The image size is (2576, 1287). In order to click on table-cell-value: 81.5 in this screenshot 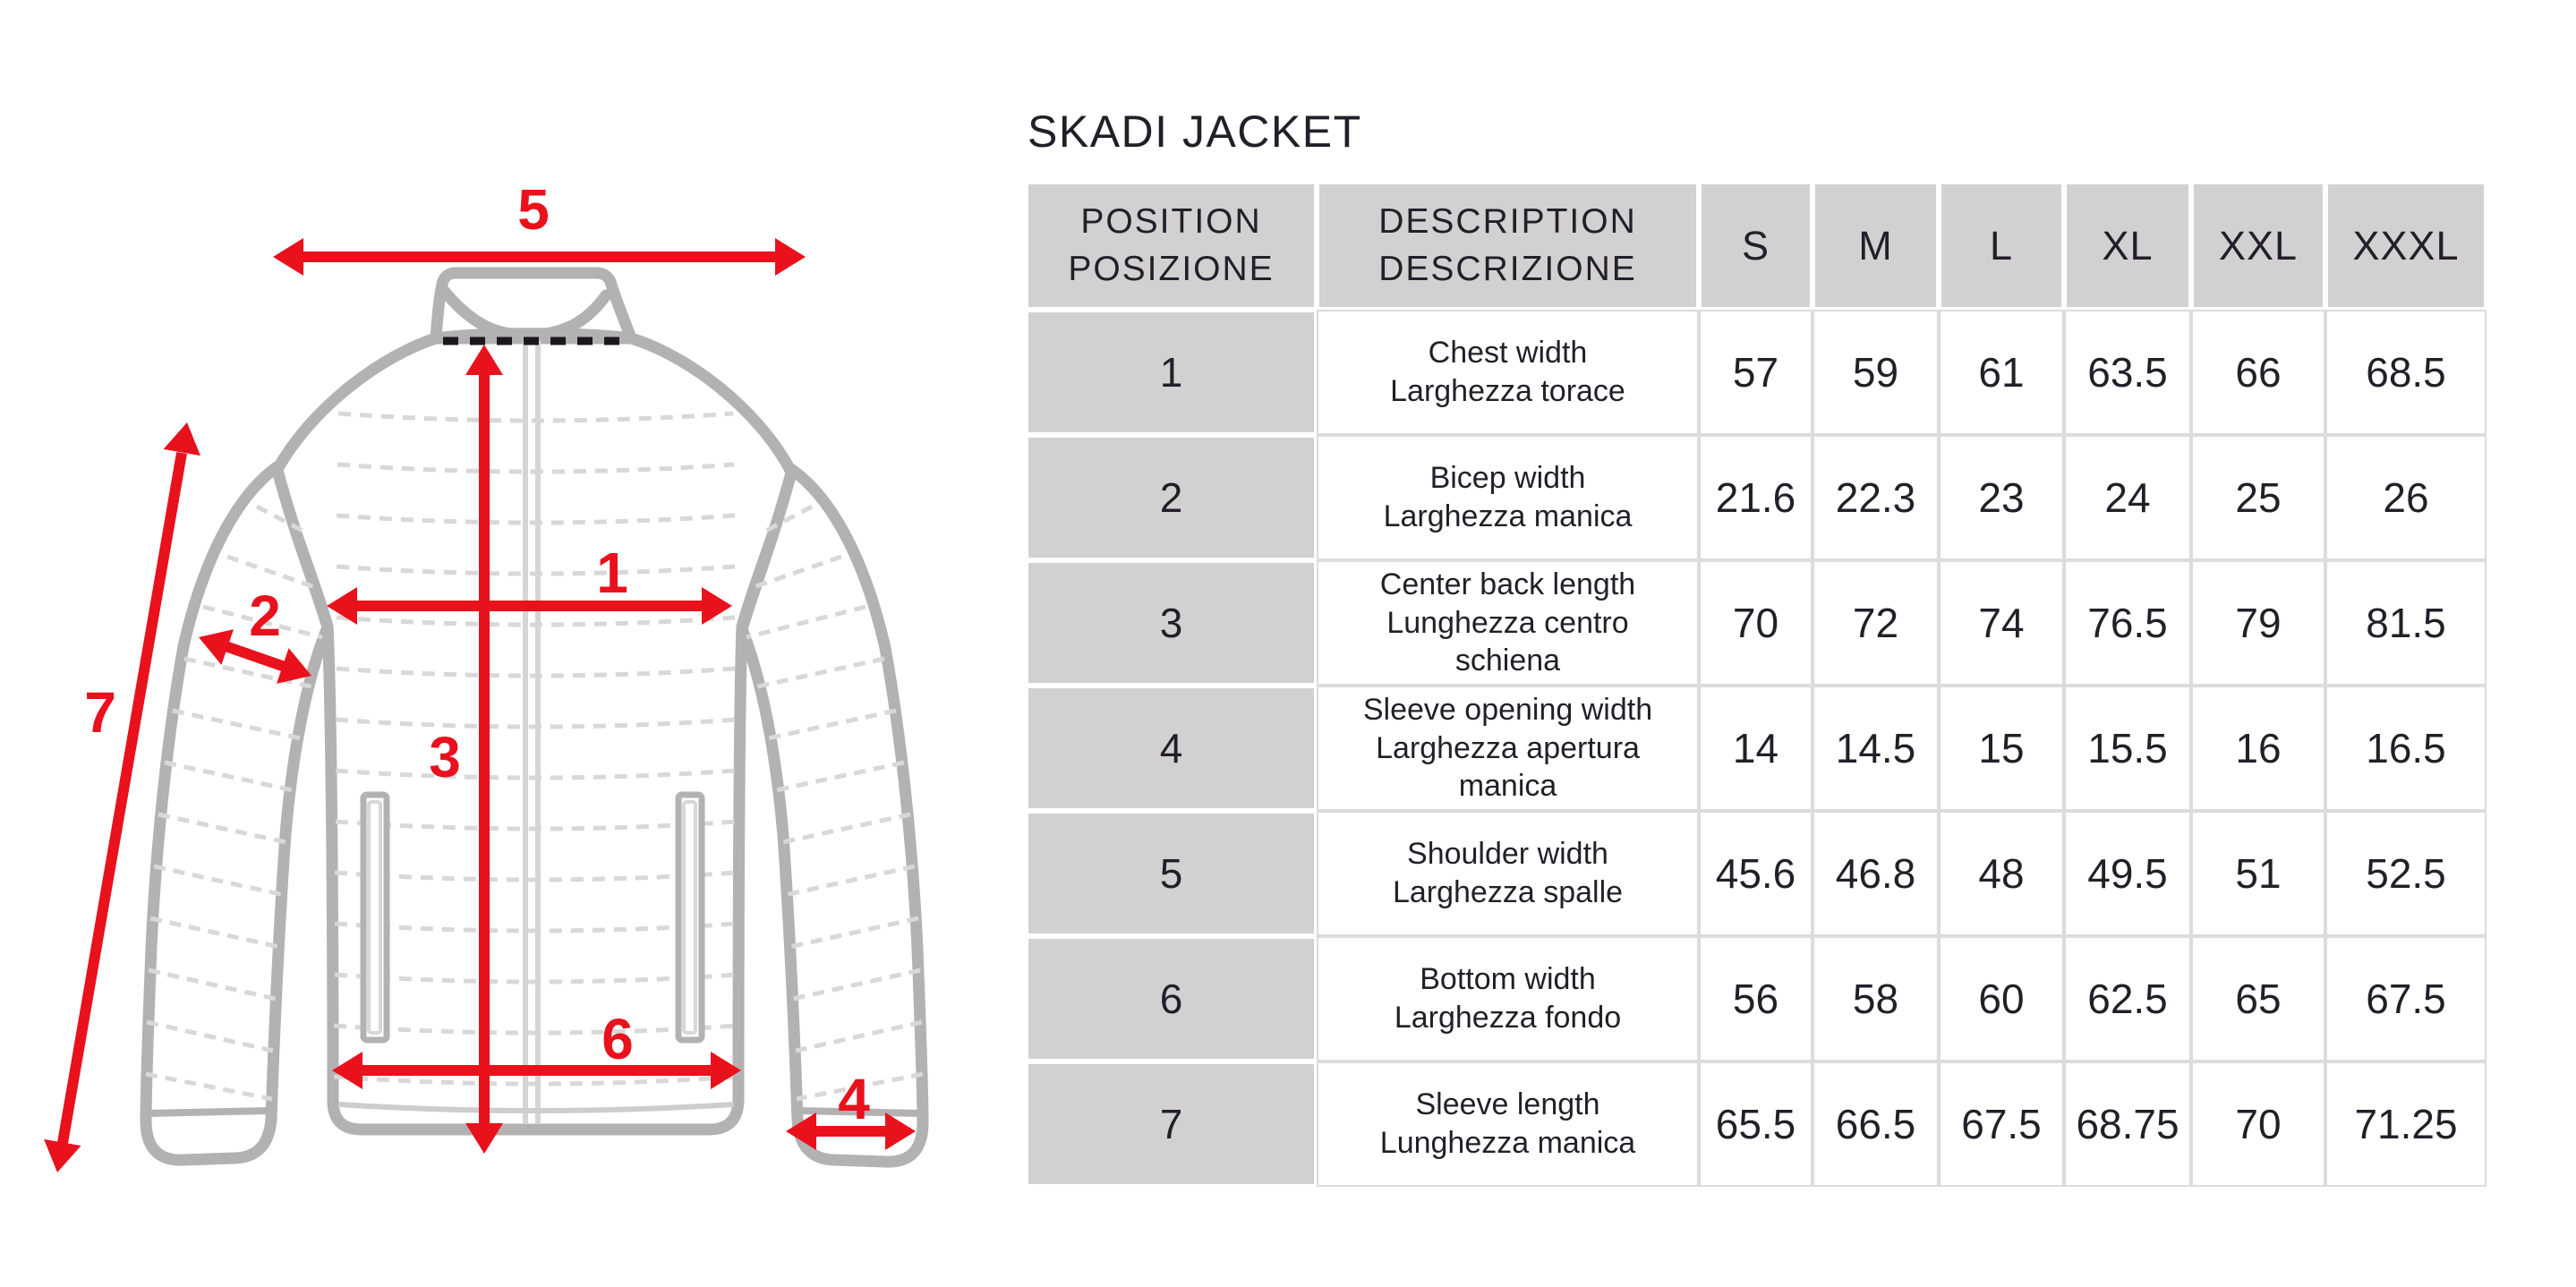, I will do `click(2405, 623)`.